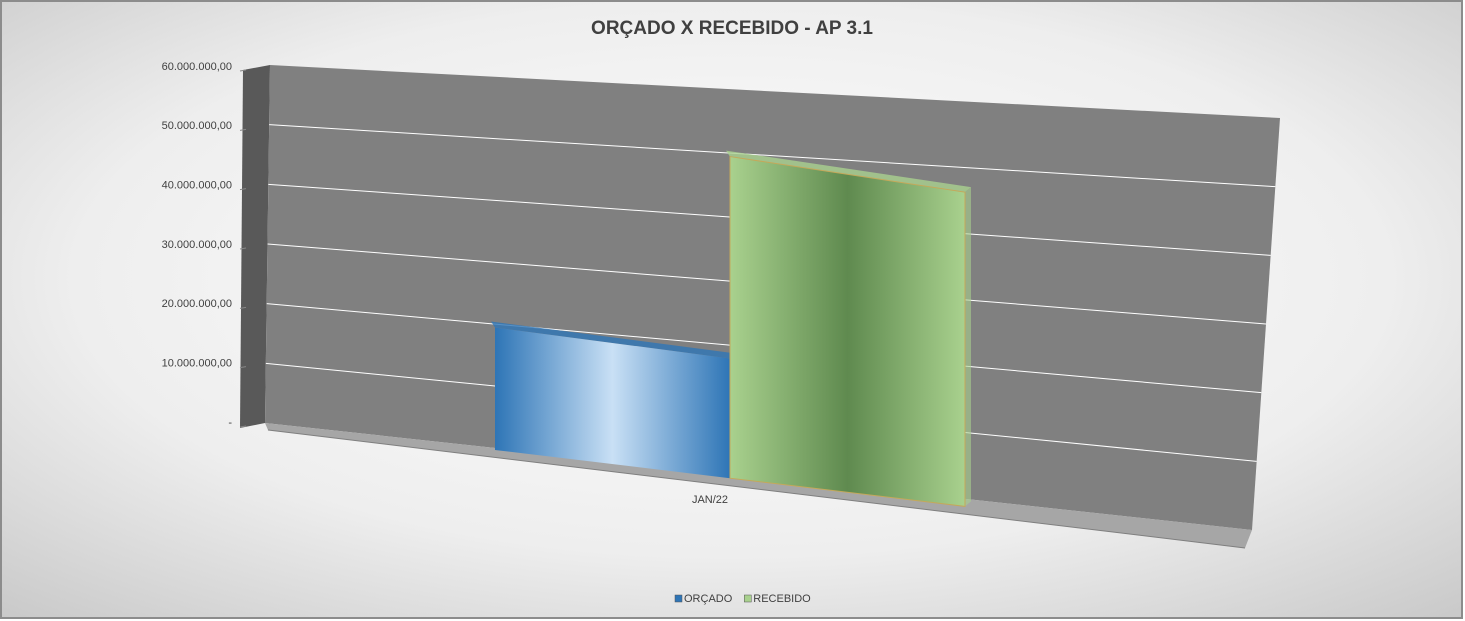 This screenshot has width=1465, height=621. I want to click on floor, so click(758, 485).